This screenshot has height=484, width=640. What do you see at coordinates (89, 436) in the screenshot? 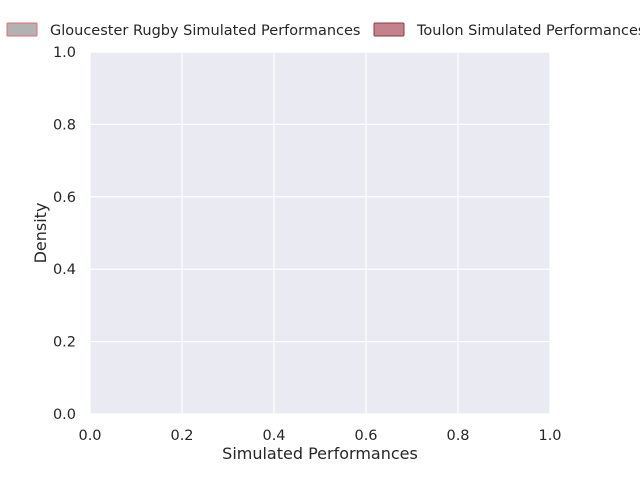
I see `x-tick-label: 0.0` at bounding box center [89, 436].